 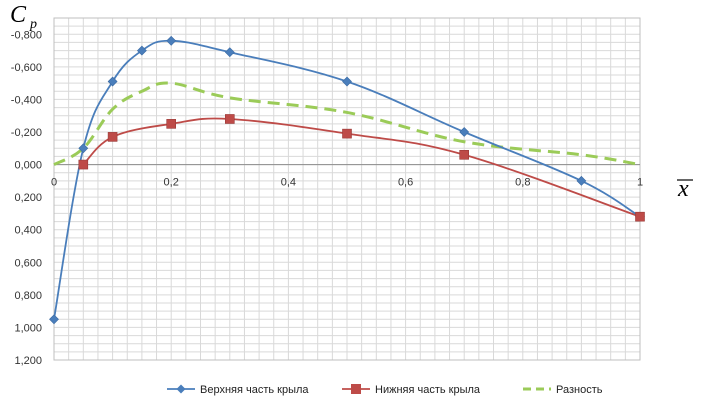 I want to click on x-tick-label: 0, so click(x=54, y=183).